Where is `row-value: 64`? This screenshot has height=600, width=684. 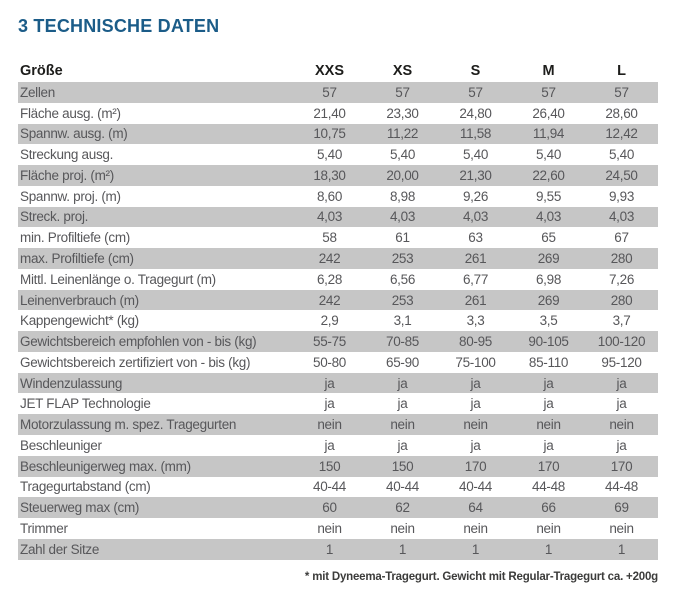 row-value: 64 is located at coordinates (475, 508).